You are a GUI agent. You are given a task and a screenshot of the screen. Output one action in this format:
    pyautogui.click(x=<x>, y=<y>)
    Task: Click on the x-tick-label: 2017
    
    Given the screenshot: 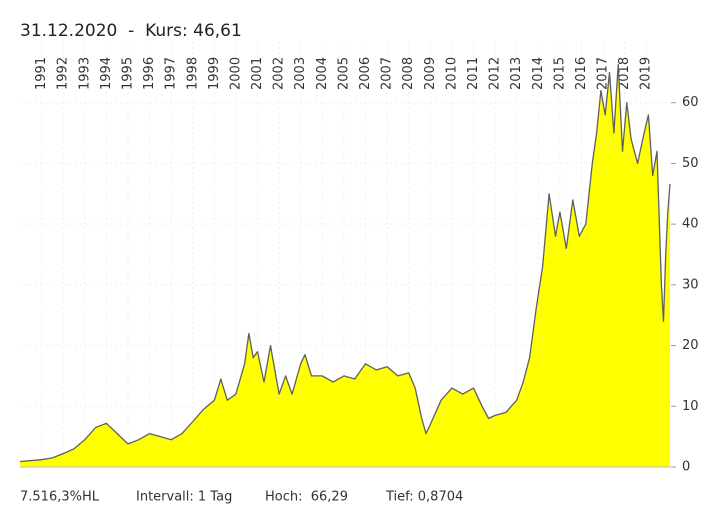 What is the action you would take?
    pyautogui.click(x=603, y=73)
    